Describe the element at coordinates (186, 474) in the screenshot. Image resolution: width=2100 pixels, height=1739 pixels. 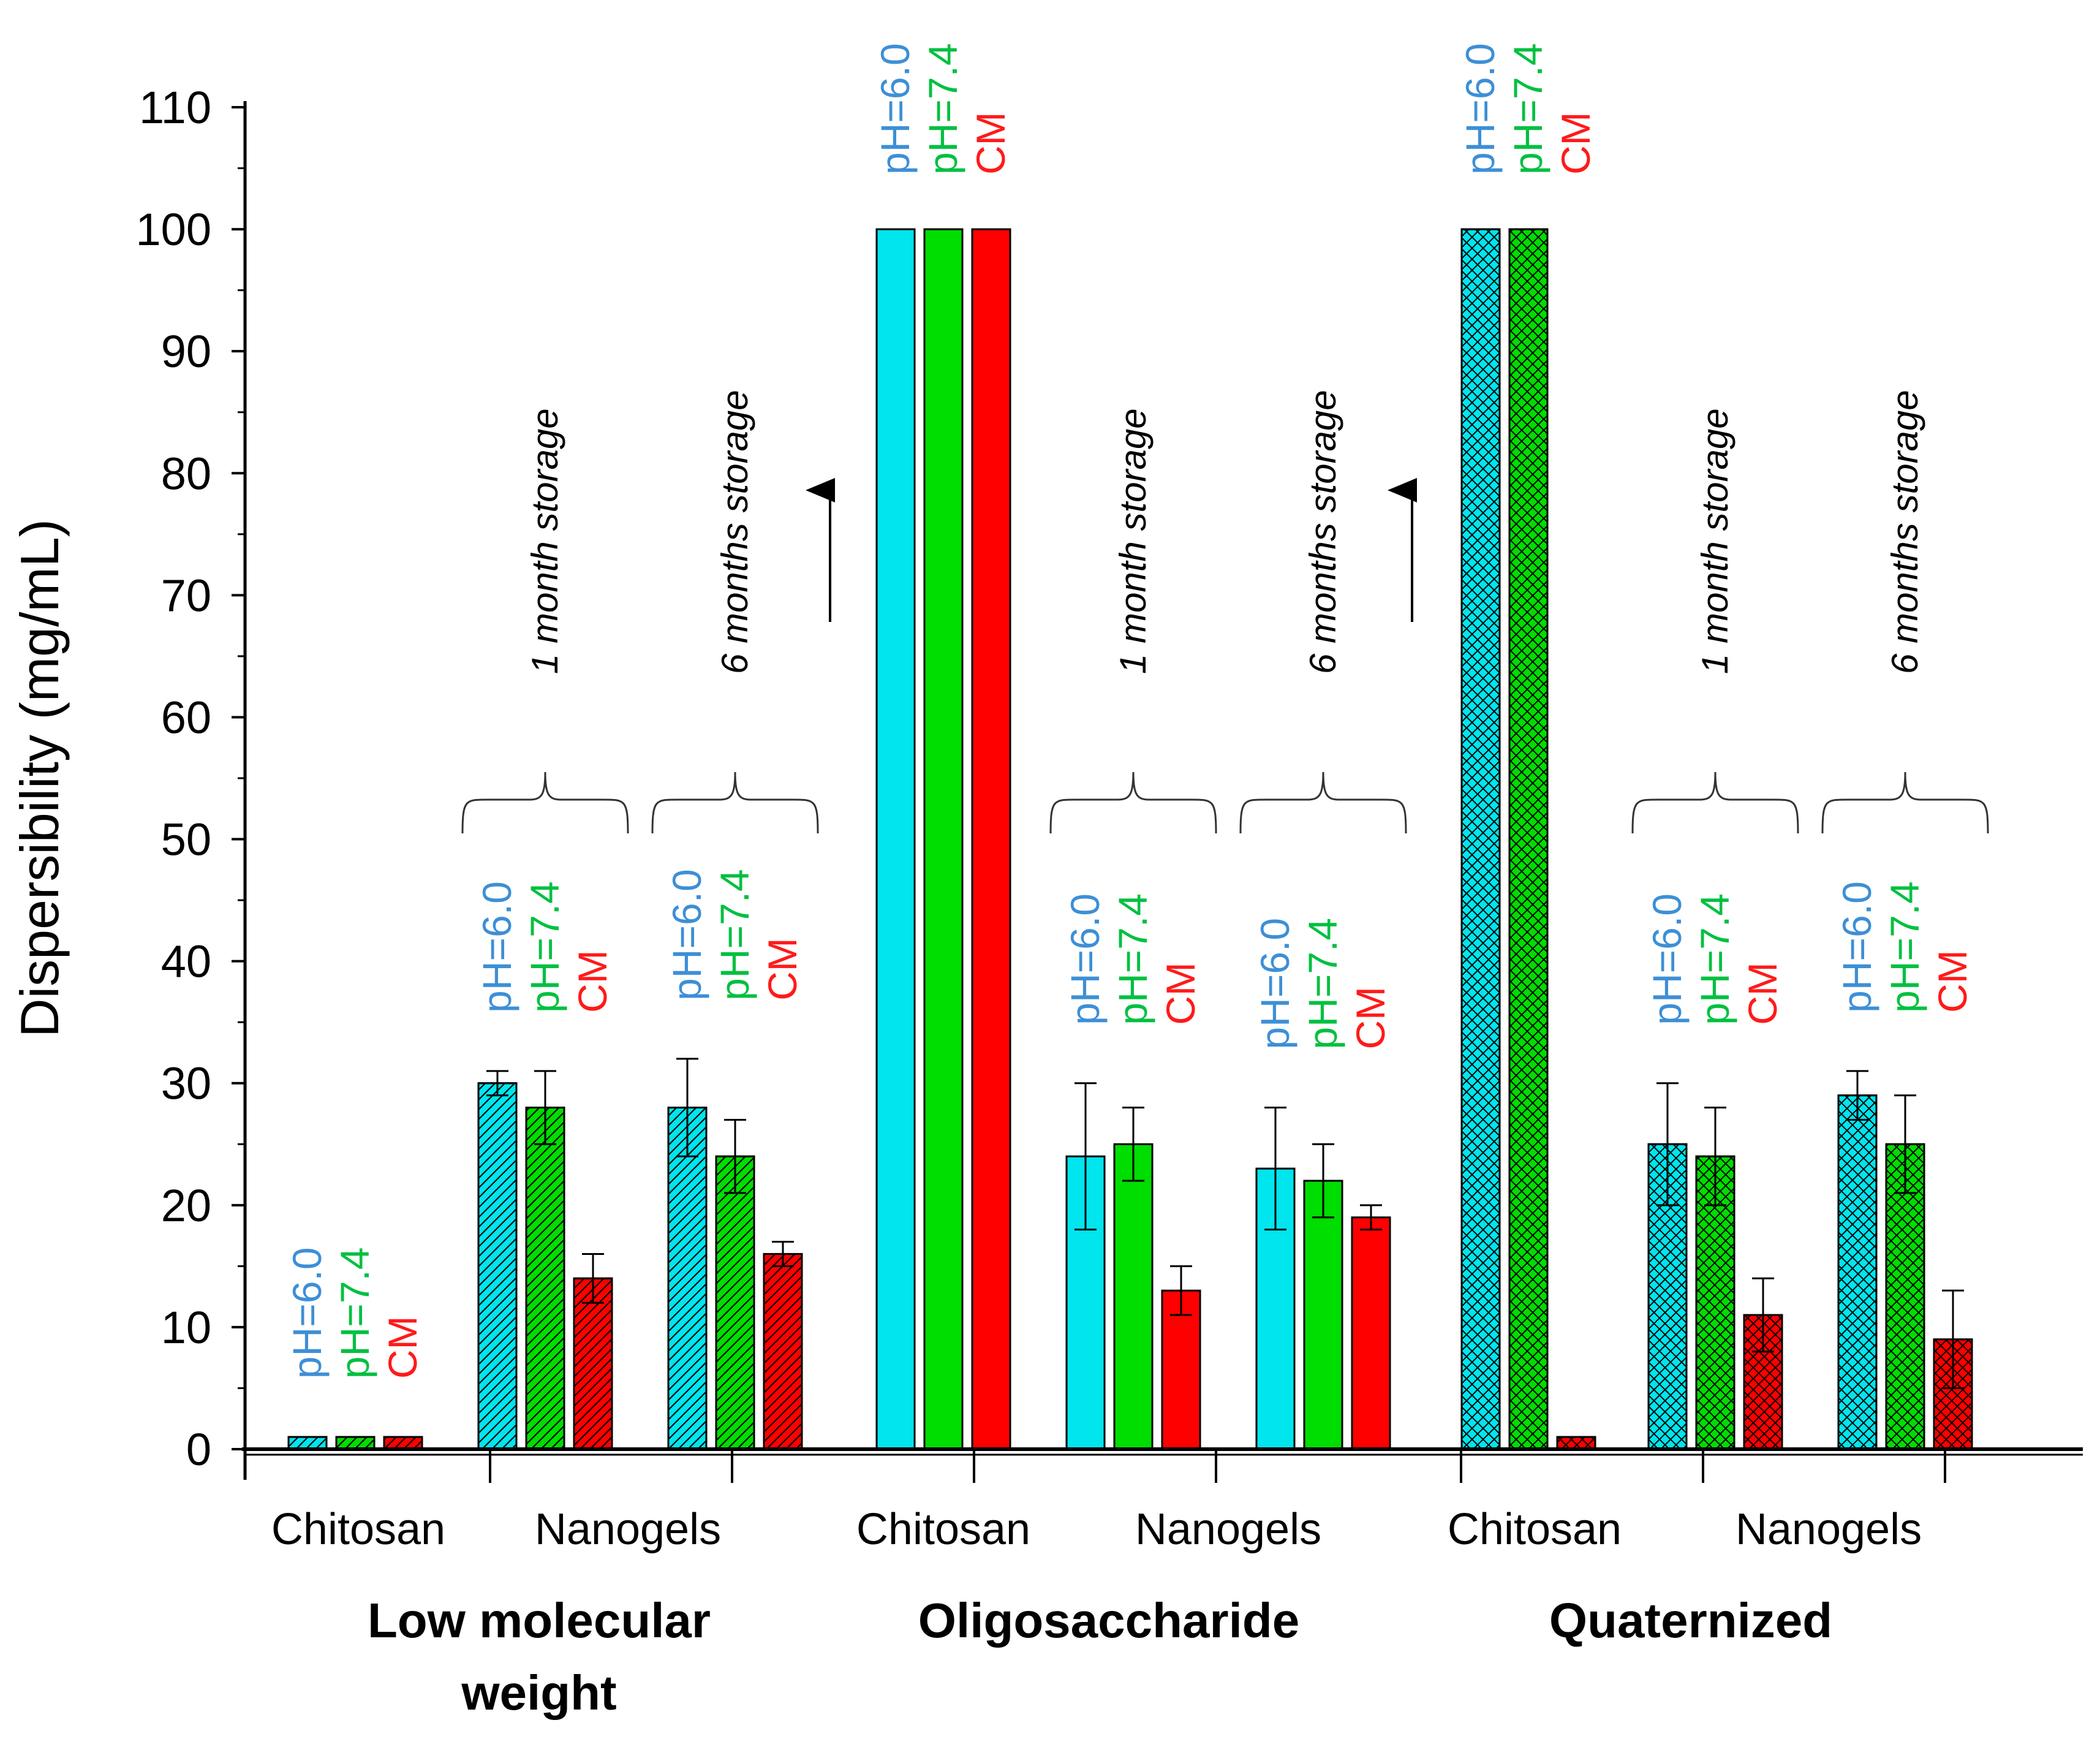
I see `y-tick-label: 80` at that location.